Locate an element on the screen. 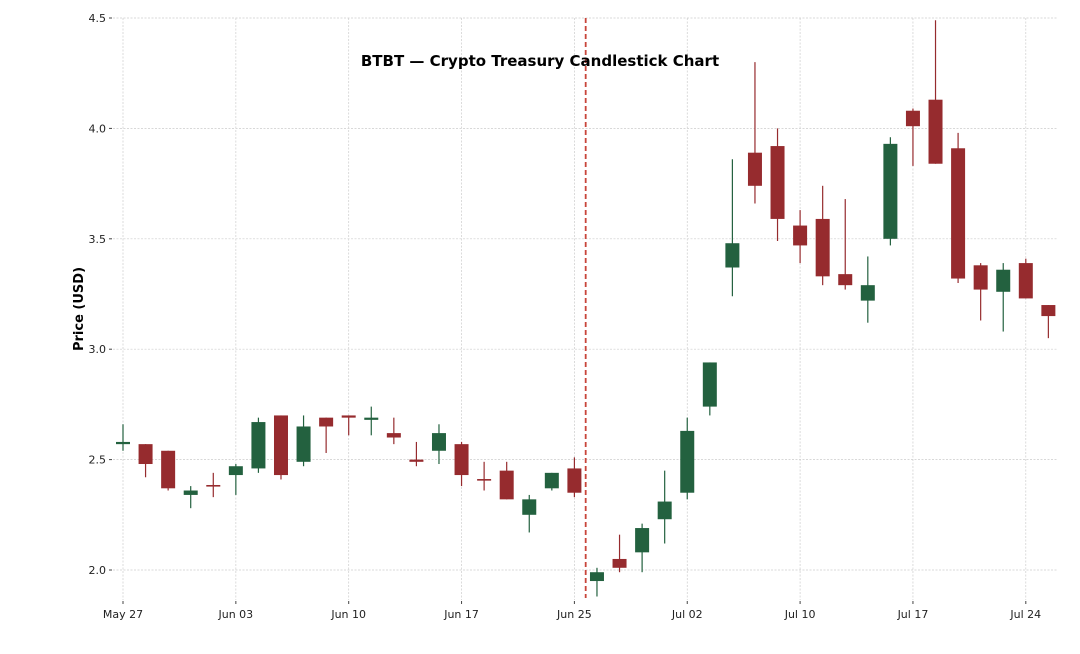 The width and height of the screenshot is (1080, 654). y-tick-label: 4.0 is located at coordinates (98, 128).